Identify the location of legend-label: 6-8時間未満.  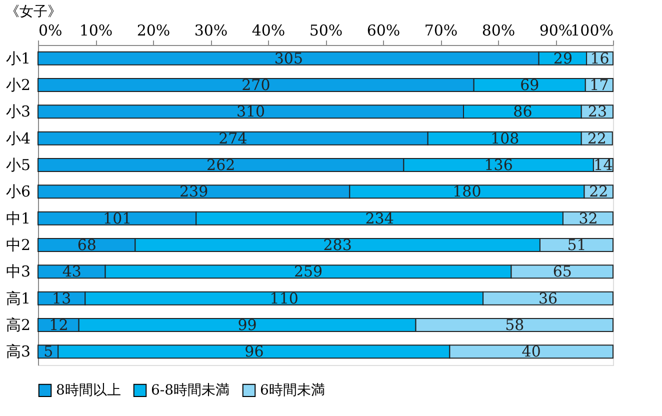
(190, 390).